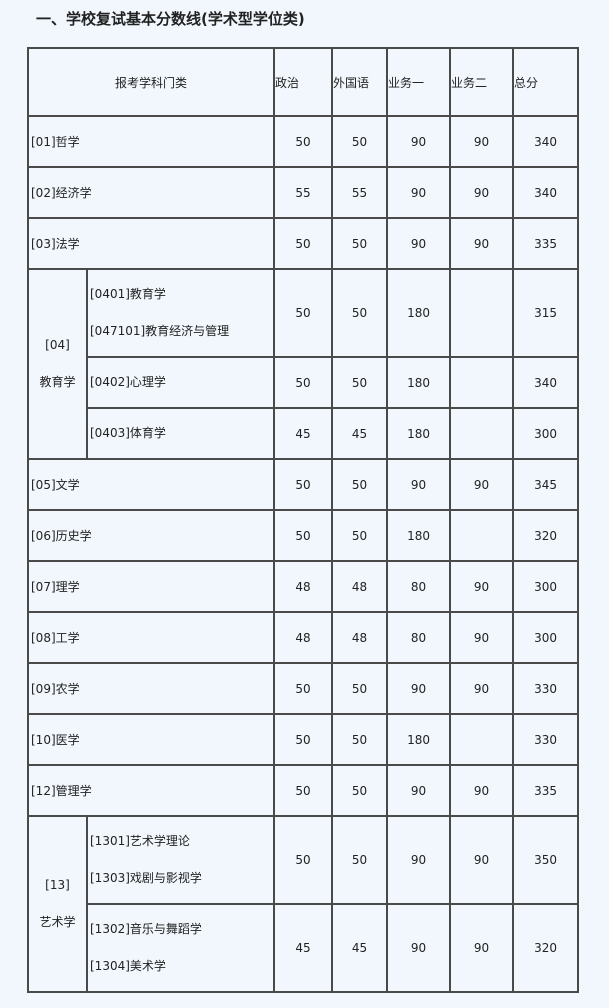 This screenshot has height=1008, width=609. I want to click on subject-name: [0401]教育学, so click(128, 294).